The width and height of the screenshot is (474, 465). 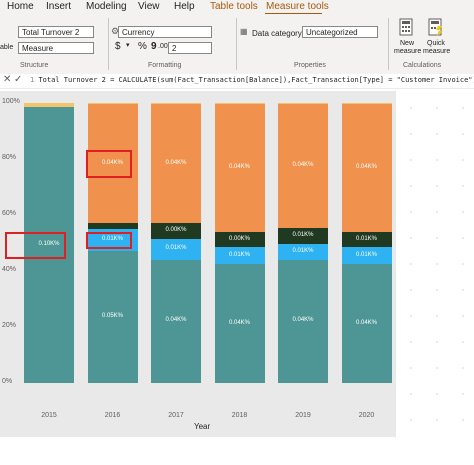 What do you see at coordinates (176, 415) in the screenshot?
I see `x-tick-label: 2017` at bounding box center [176, 415].